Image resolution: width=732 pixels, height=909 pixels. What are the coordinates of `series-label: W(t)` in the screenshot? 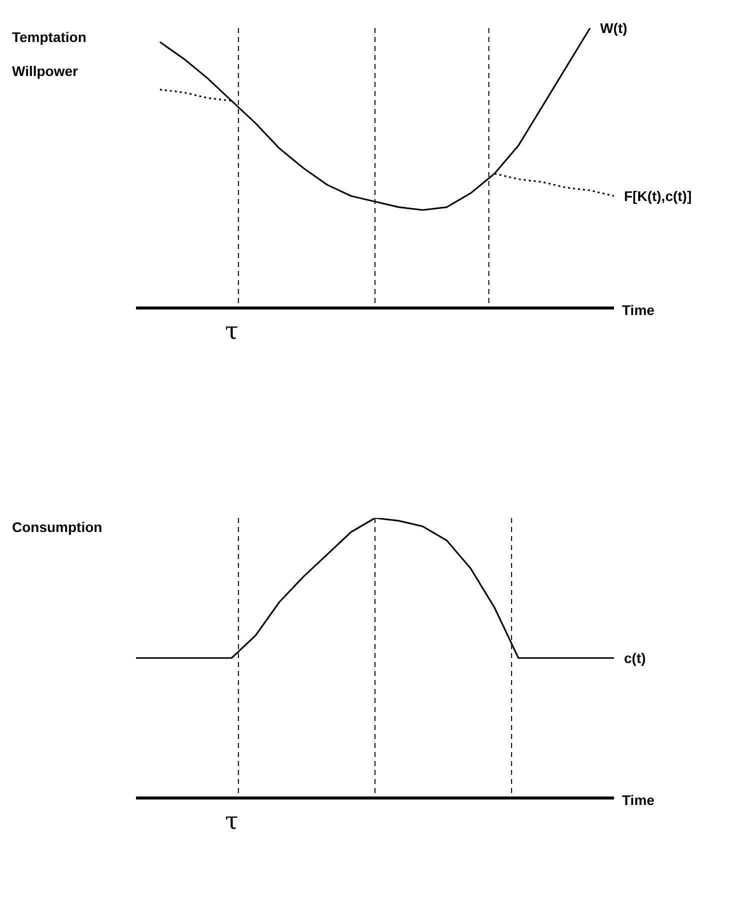 It's located at (614, 28).